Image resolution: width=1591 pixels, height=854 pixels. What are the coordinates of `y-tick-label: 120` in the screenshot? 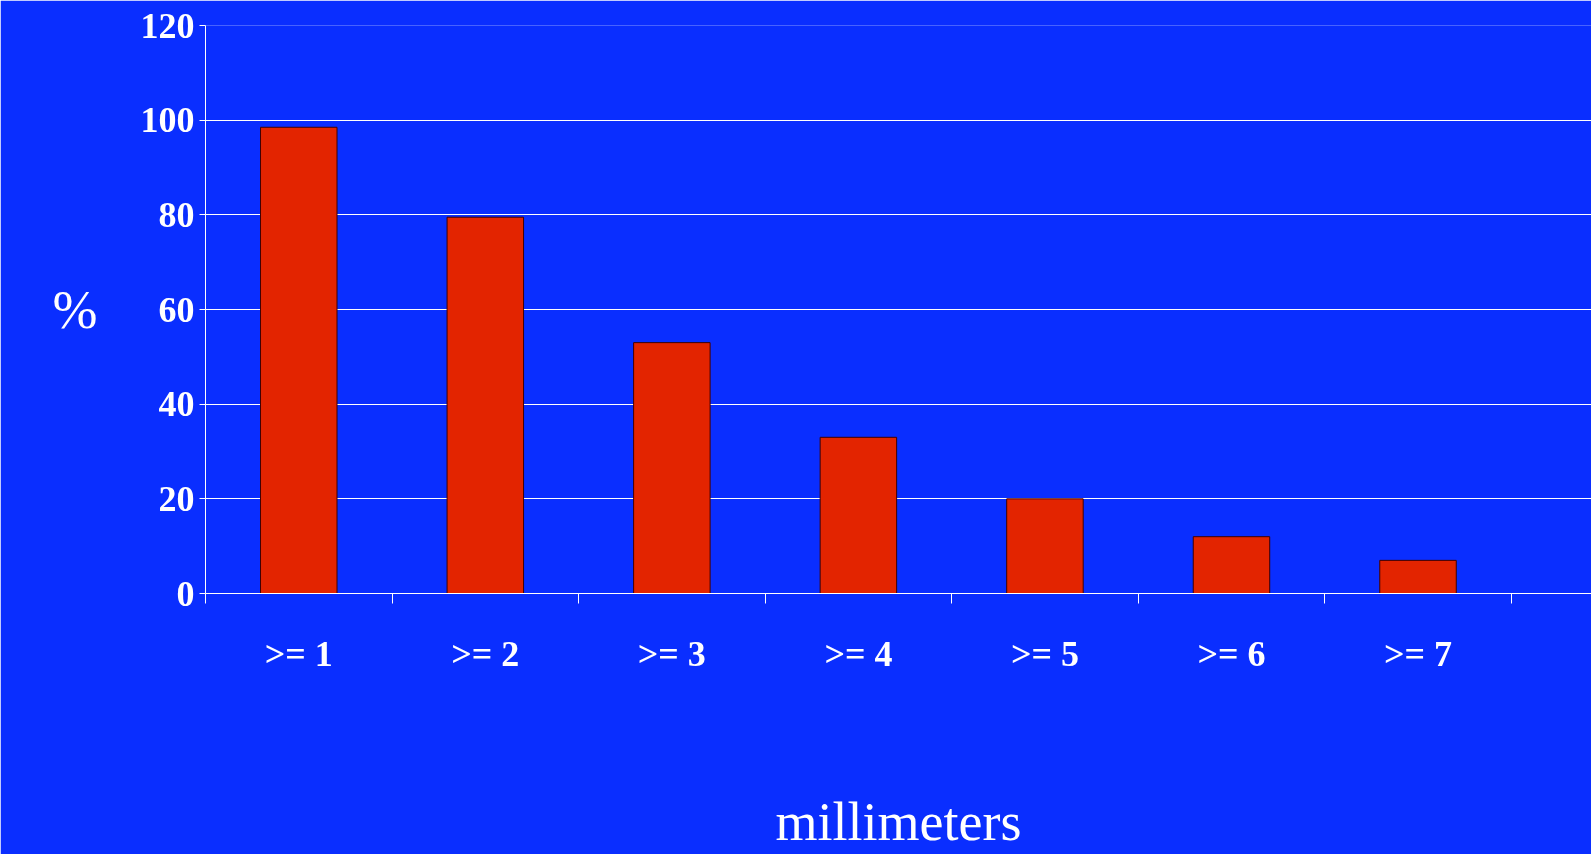 It's located at (167, 25).